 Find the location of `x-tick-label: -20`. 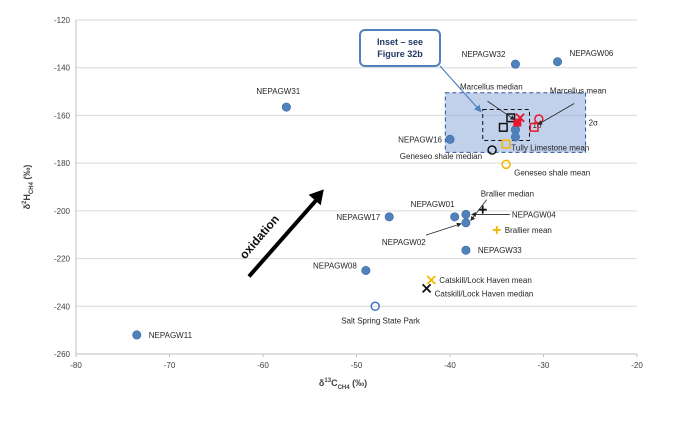

x-tick-label: -20 is located at coordinates (637, 365).